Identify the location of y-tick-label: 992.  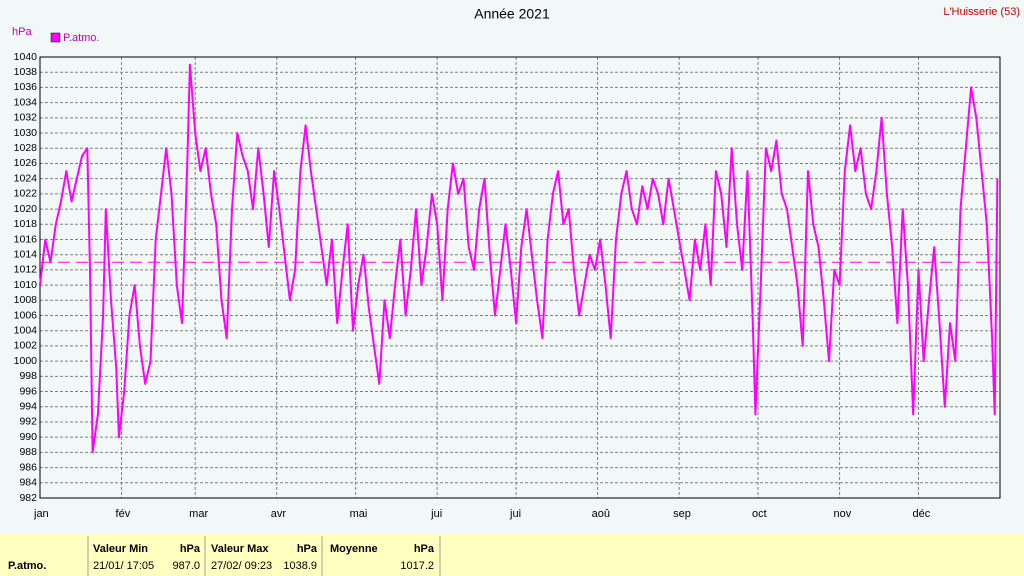
(28, 422).